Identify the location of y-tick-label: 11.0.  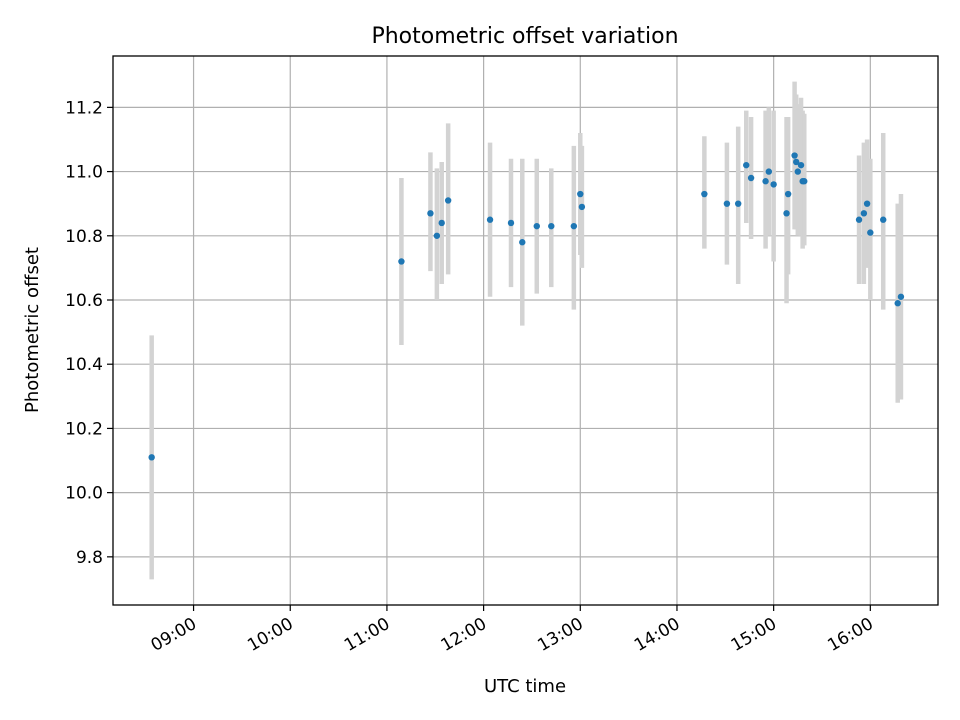
(84, 173).